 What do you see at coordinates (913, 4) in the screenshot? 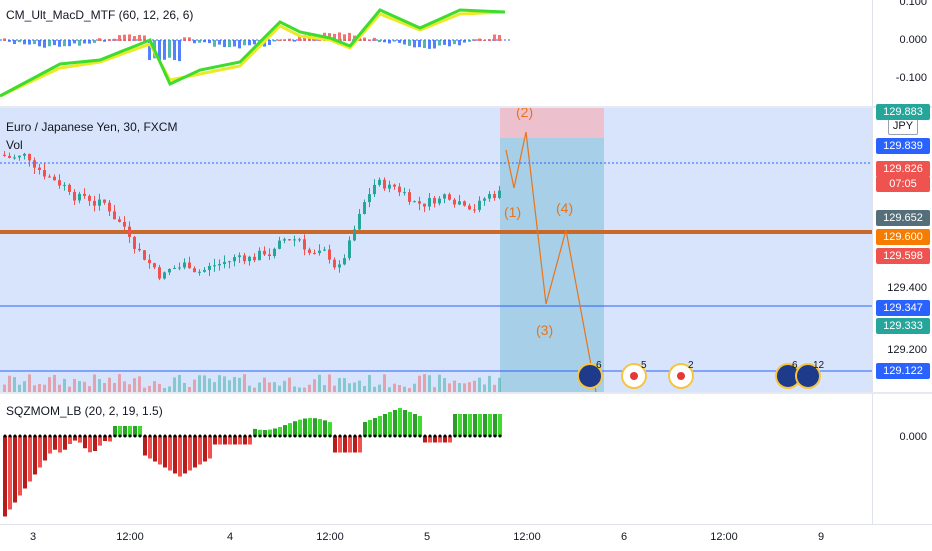
I see `macd-tick: 0.100` at bounding box center [913, 4].